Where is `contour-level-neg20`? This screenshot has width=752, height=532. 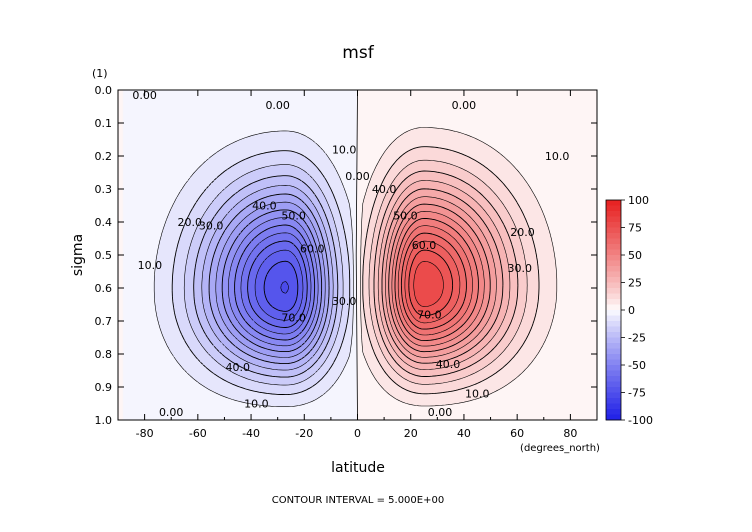 contour-level-neg20 is located at coordinates (266, 276).